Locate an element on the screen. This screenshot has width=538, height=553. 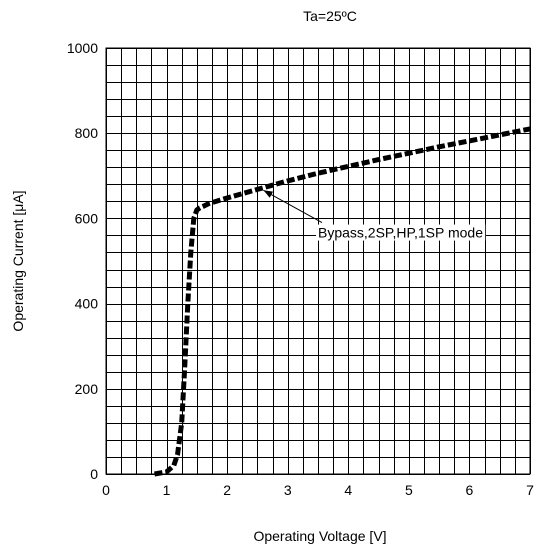
y-tick-label: 600 is located at coordinates (87, 218).